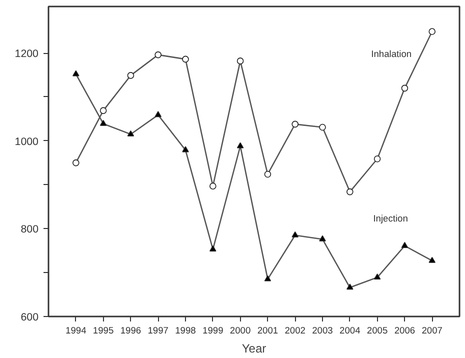 Image resolution: width=465 pixels, height=358 pixels. Describe the element at coordinates (391, 54) in the screenshot. I see `series-label: Inhalation` at that location.